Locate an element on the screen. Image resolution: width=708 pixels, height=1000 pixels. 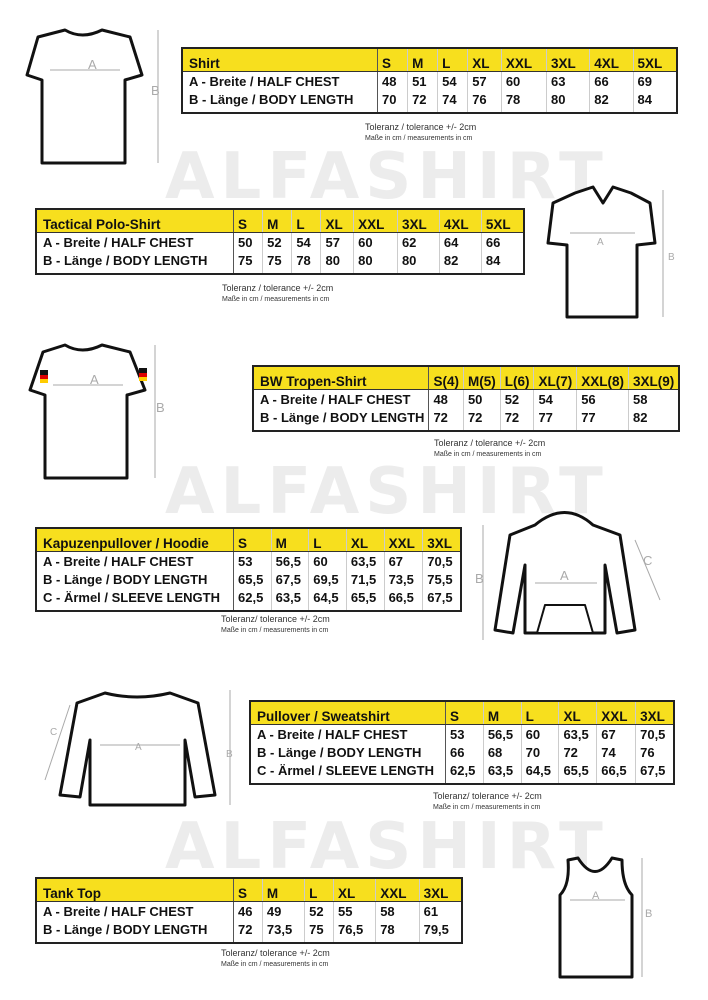
measurement-value: 84 is located at coordinates (654, 101).